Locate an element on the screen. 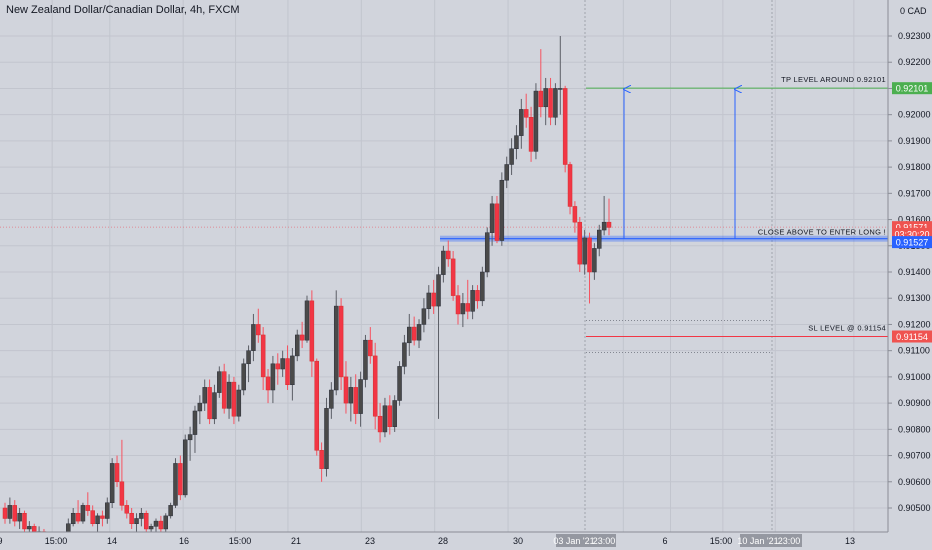 This screenshot has height=550, width=932. price-badge: 0.91527 is located at coordinates (912, 242).